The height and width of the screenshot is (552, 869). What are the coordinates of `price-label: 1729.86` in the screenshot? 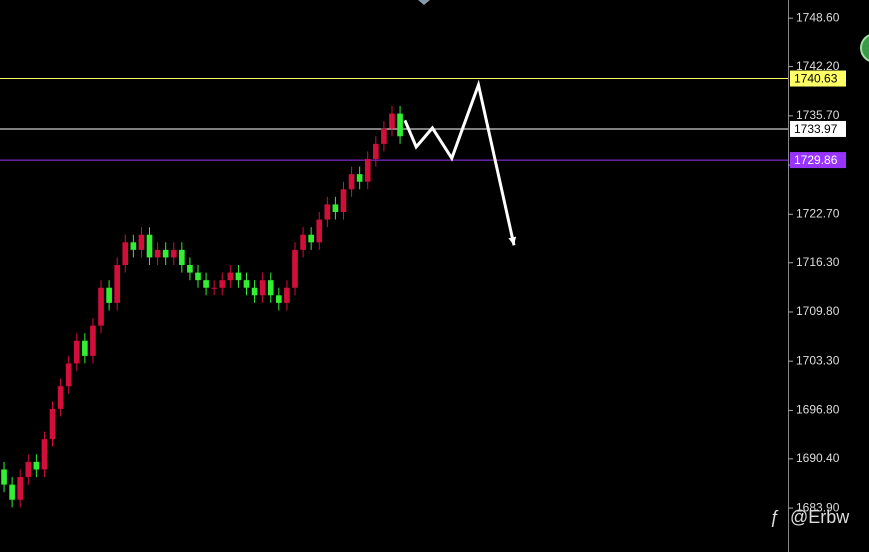 It's located at (816, 160).